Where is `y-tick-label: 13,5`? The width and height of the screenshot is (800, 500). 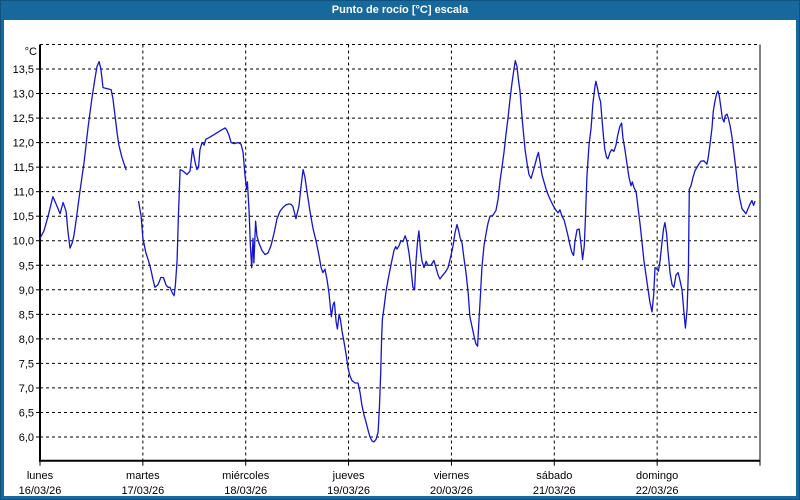 y-tick-label: 13,5 is located at coordinates (23, 70).